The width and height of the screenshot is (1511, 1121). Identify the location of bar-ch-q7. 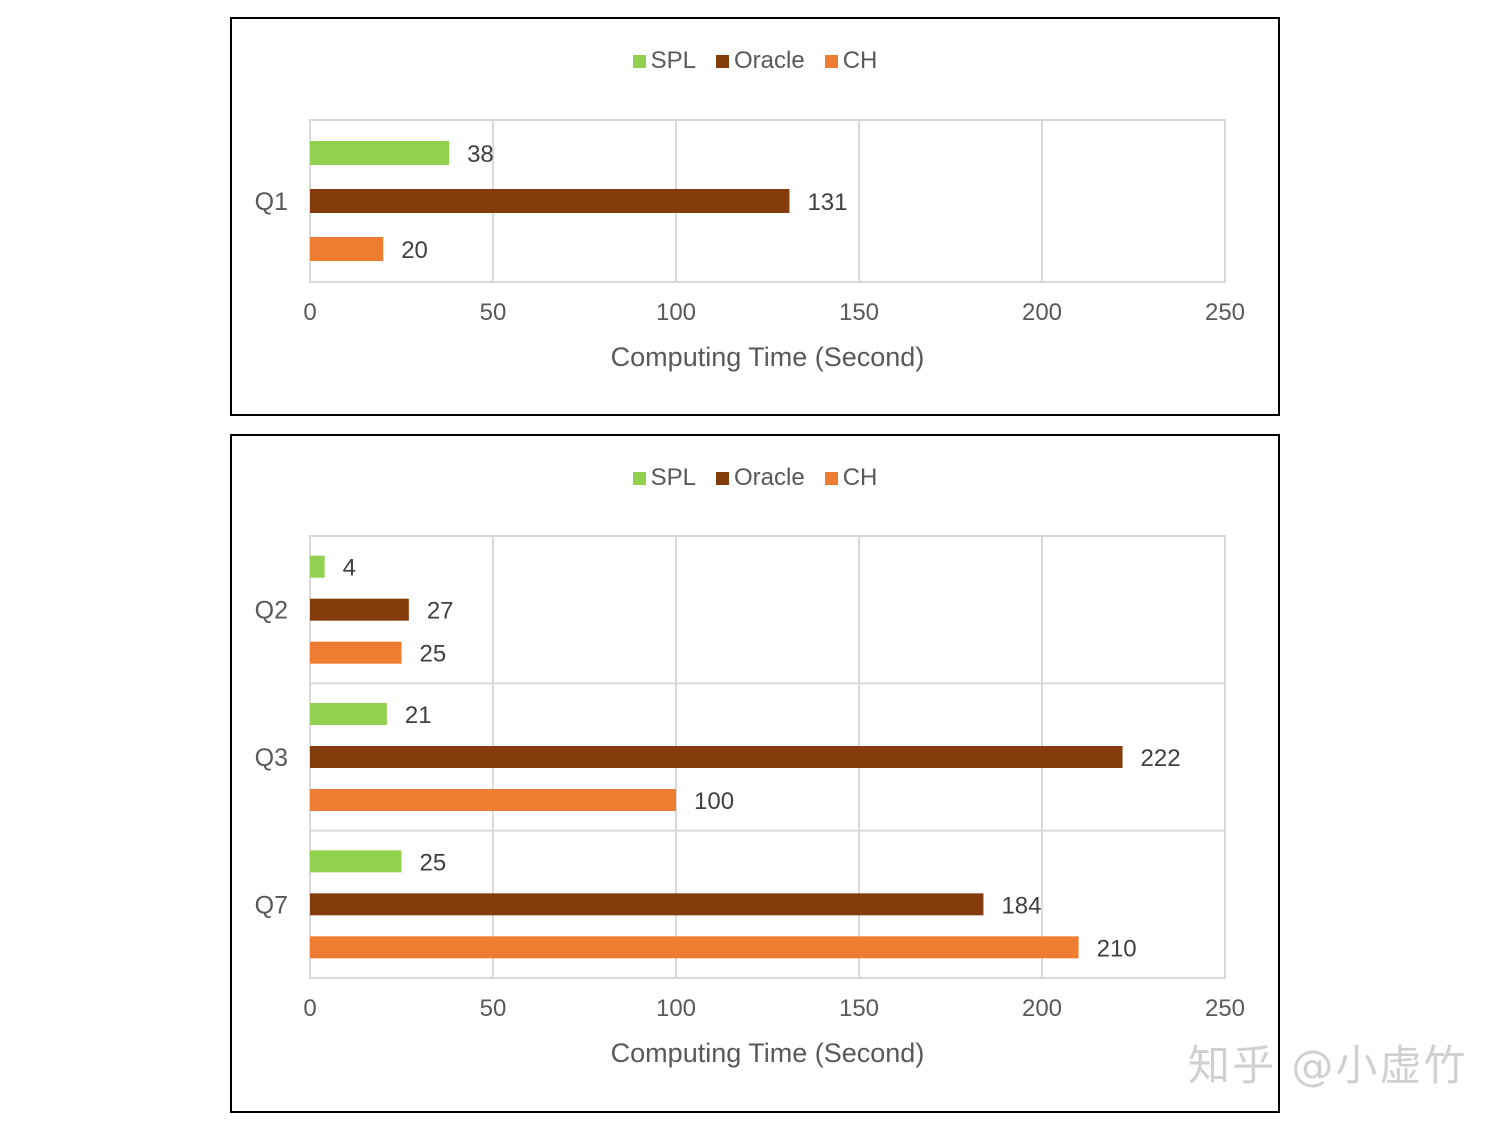
(694, 947).